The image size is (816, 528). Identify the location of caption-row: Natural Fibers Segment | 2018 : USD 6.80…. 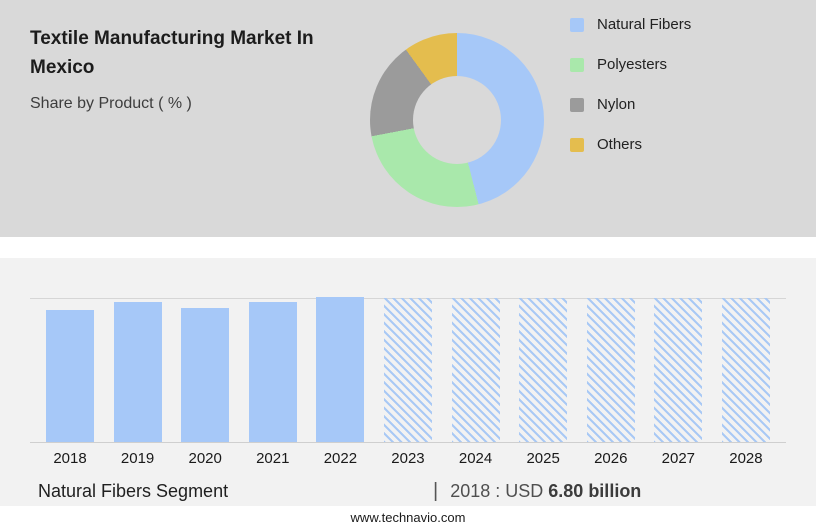
(412, 491).